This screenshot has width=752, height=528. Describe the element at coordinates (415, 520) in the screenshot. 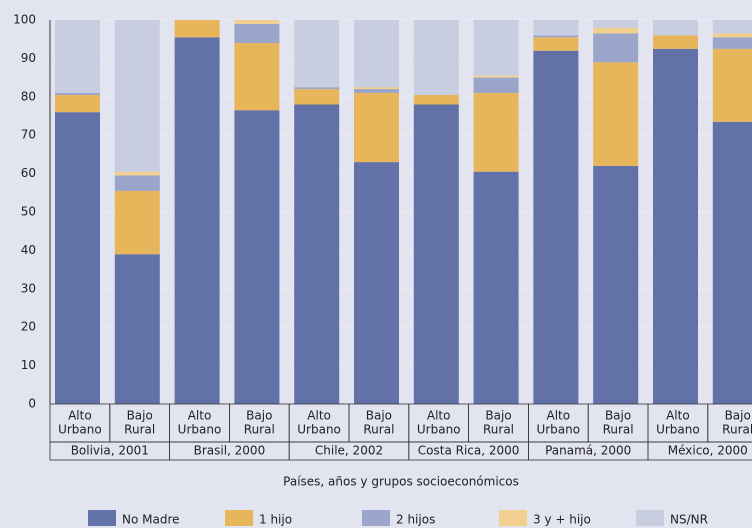

I see `legend-label: 2 hijos` at that location.